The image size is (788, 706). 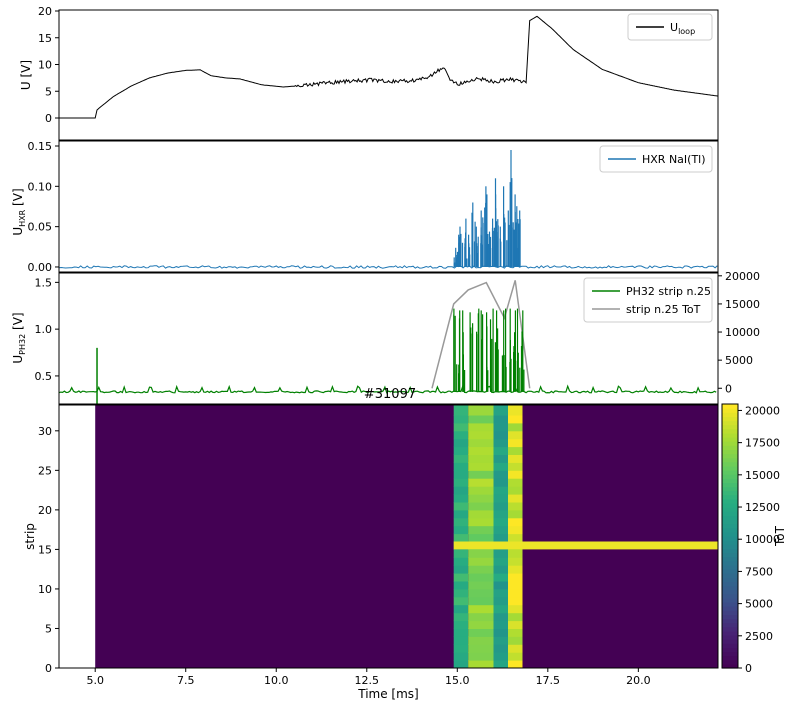 I want to click on y-tick-label: 30, so click(x=45, y=431).